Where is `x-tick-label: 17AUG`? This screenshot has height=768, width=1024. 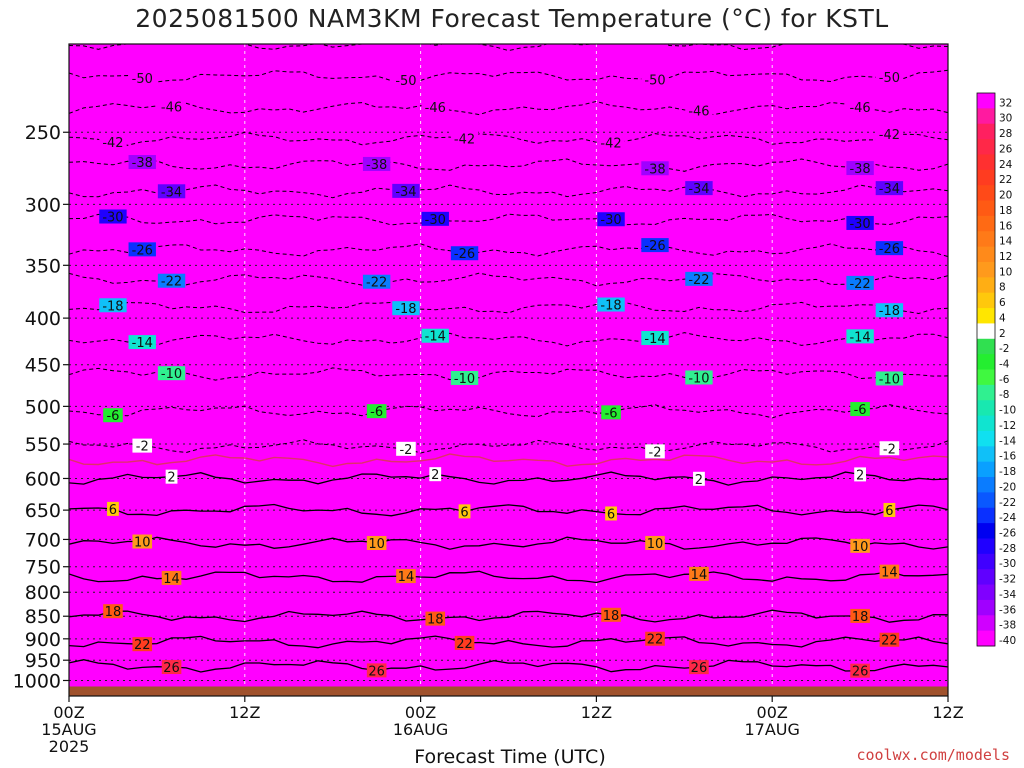
x-tick-label: 17AUG is located at coordinates (771, 729).